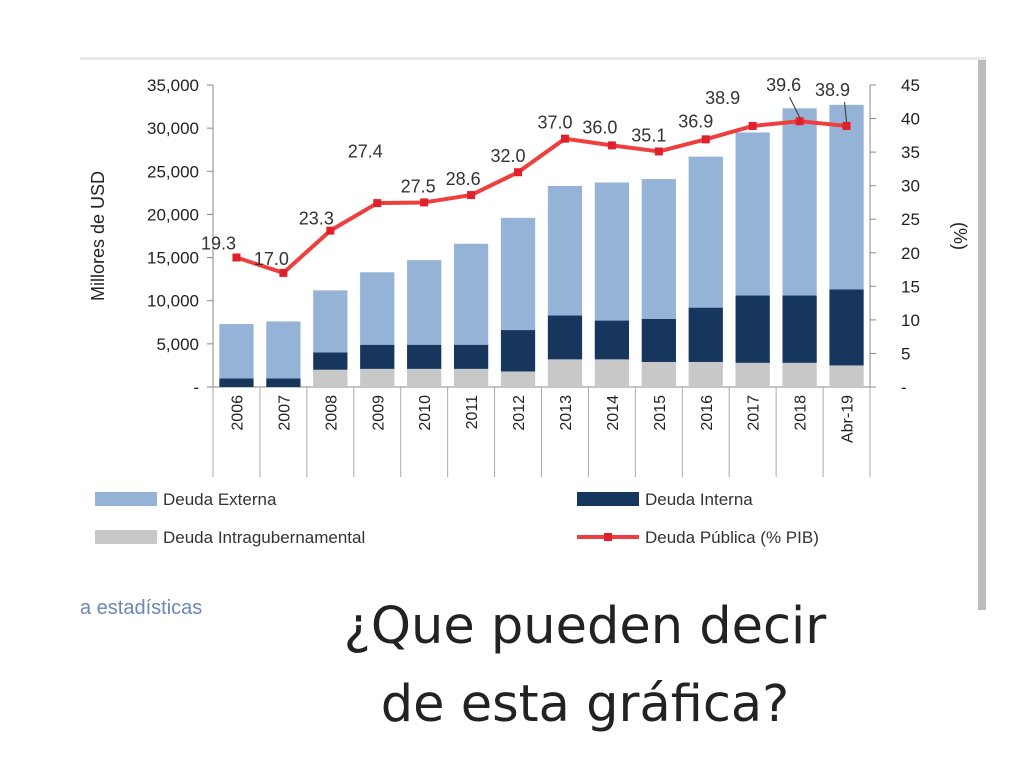  What do you see at coordinates (220, 499) in the screenshot?
I see `legend-label: Deuda Externa` at bounding box center [220, 499].